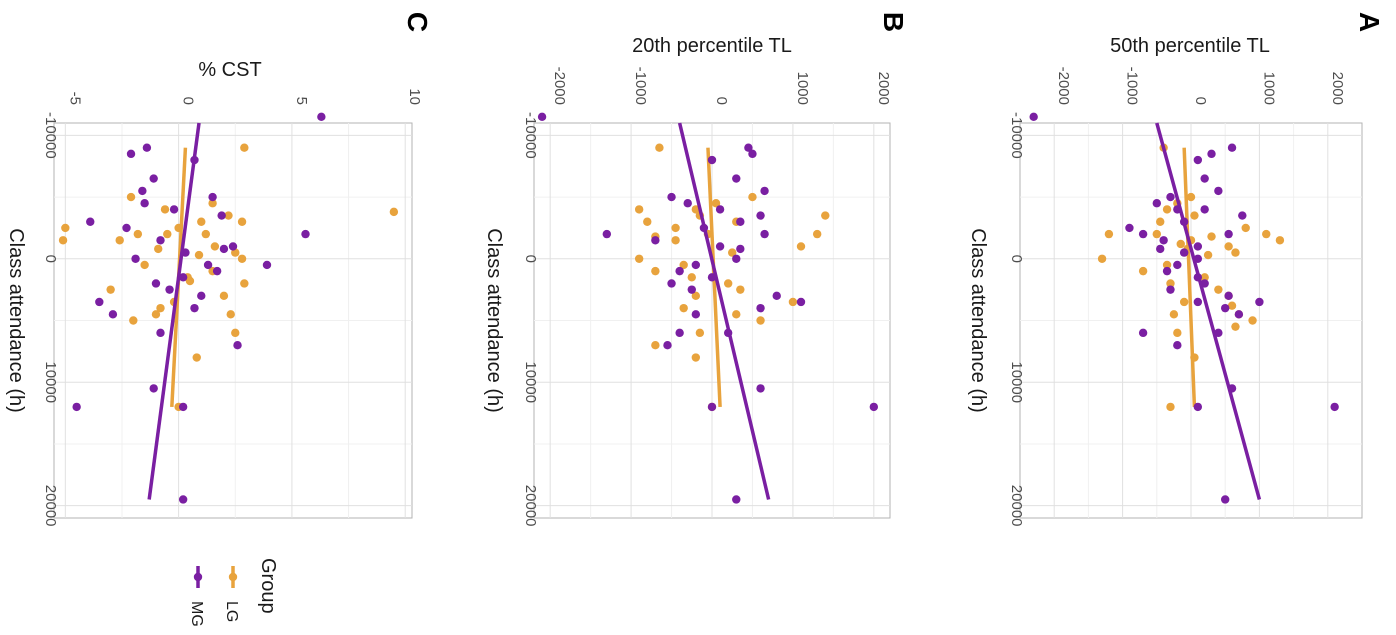 The image size is (1396, 635). What do you see at coordinates (233, 577) in the screenshot?
I see `legend-key-point` at bounding box center [233, 577].